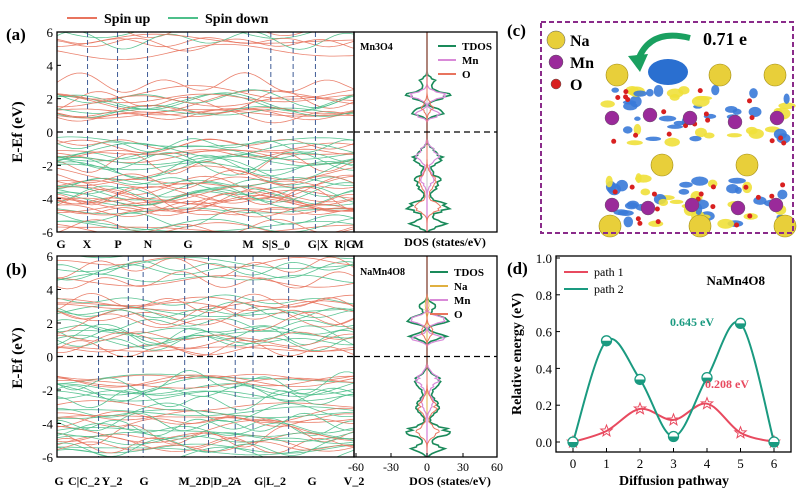 This screenshot has height=498, width=800. Describe the element at coordinates (576, 85) in the screenshot. I see `atom-legend-label: O` at that location.